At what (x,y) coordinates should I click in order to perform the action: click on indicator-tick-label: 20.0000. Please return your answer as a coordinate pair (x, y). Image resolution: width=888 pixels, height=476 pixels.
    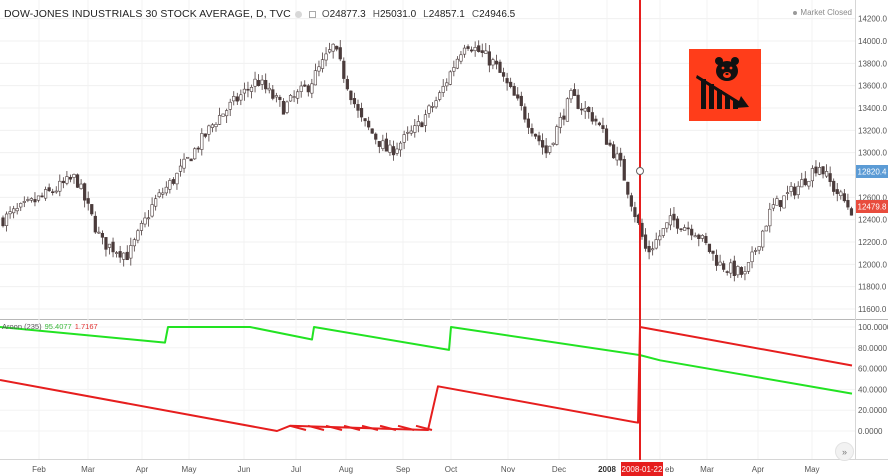
    Looking at the image, I should click on (872, 410).